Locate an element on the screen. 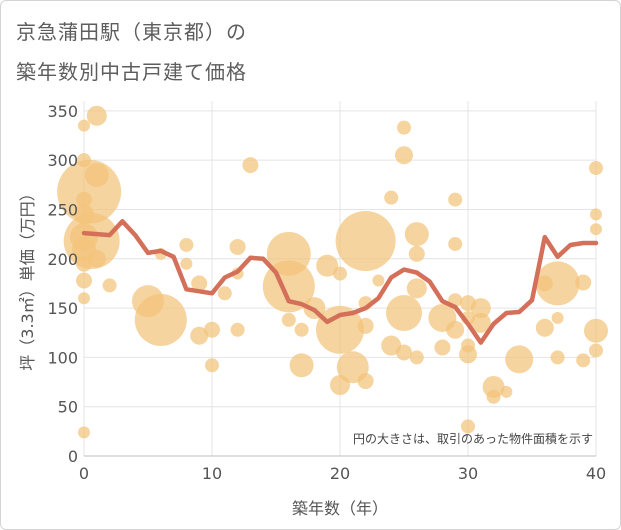  y-axis-ticks: 0 50 100 150 200 250 300 350 is located at coordinates (62, 284).